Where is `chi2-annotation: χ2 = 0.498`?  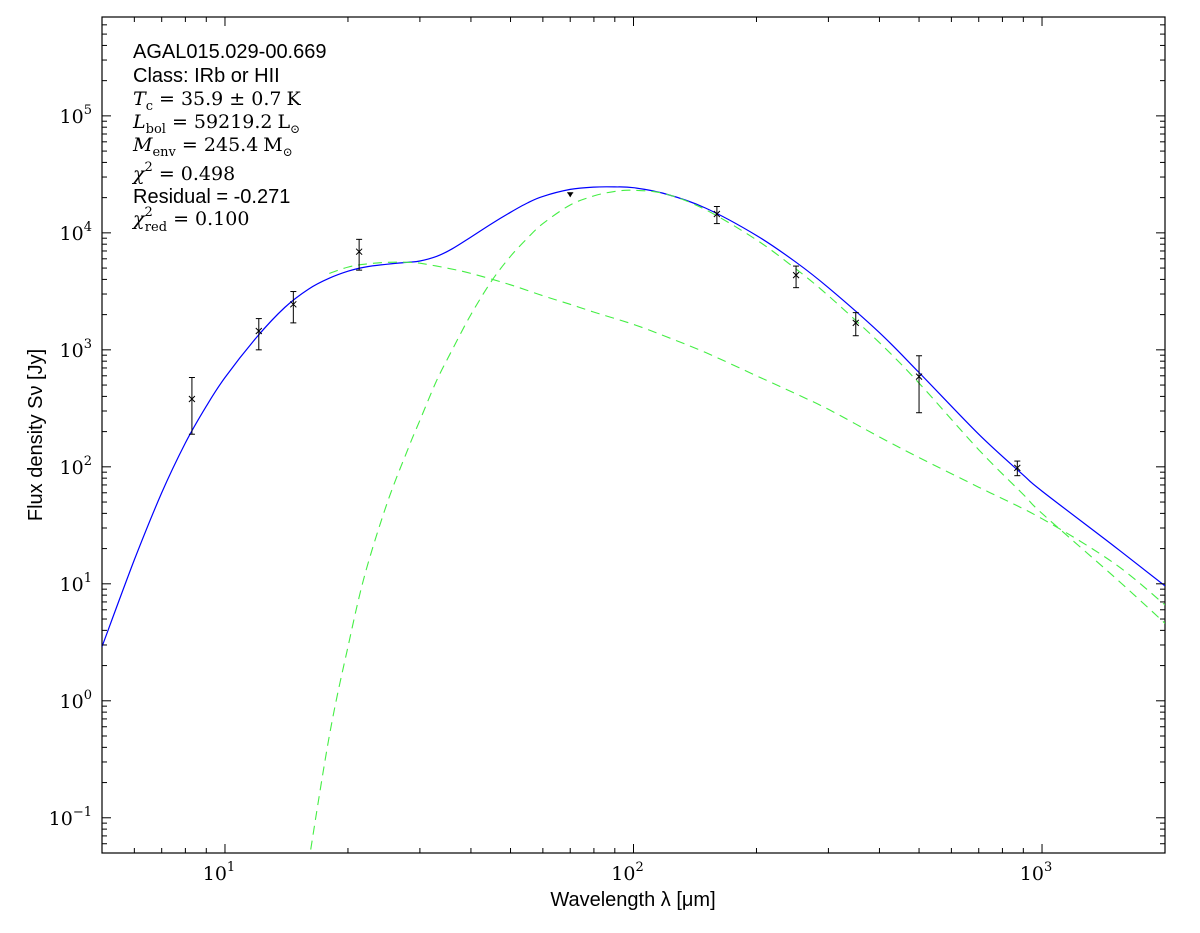 chi2-annotation: χ2 = 0.498 is located at coordinates (183, 172).